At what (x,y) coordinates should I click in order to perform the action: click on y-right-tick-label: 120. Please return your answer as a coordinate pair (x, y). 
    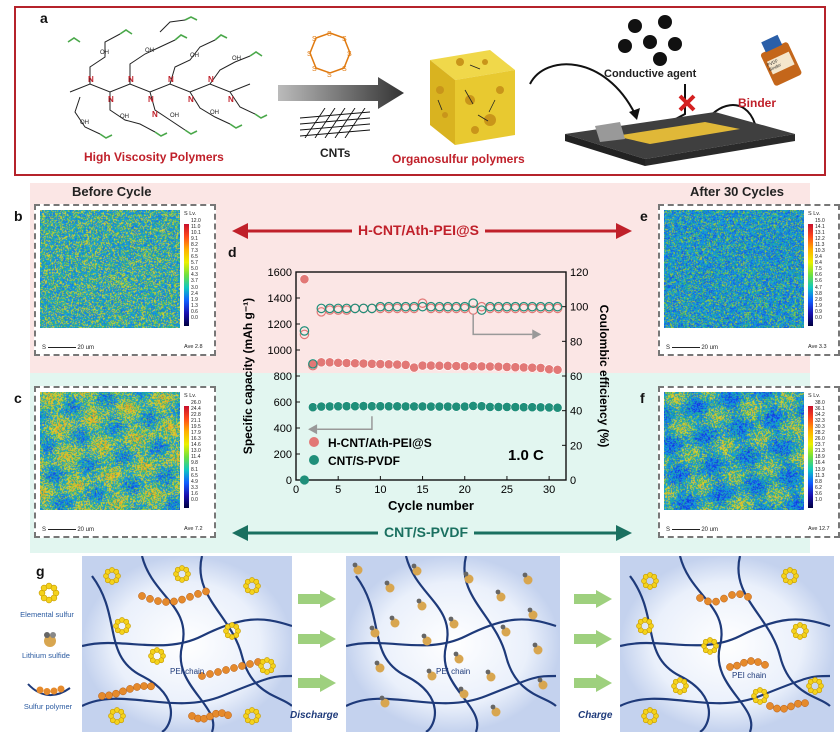
    Looking at the image, I should click on (579, 273).